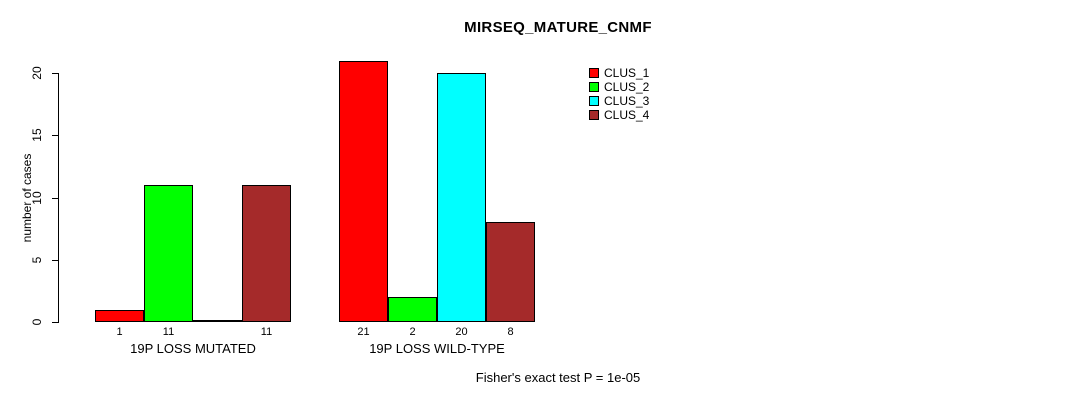 This screenshot has height=400, width=1090. I want to click on legend: CLUS_1 CLUS_2 CLUS_3 CLUS_4, so click(619, 94).